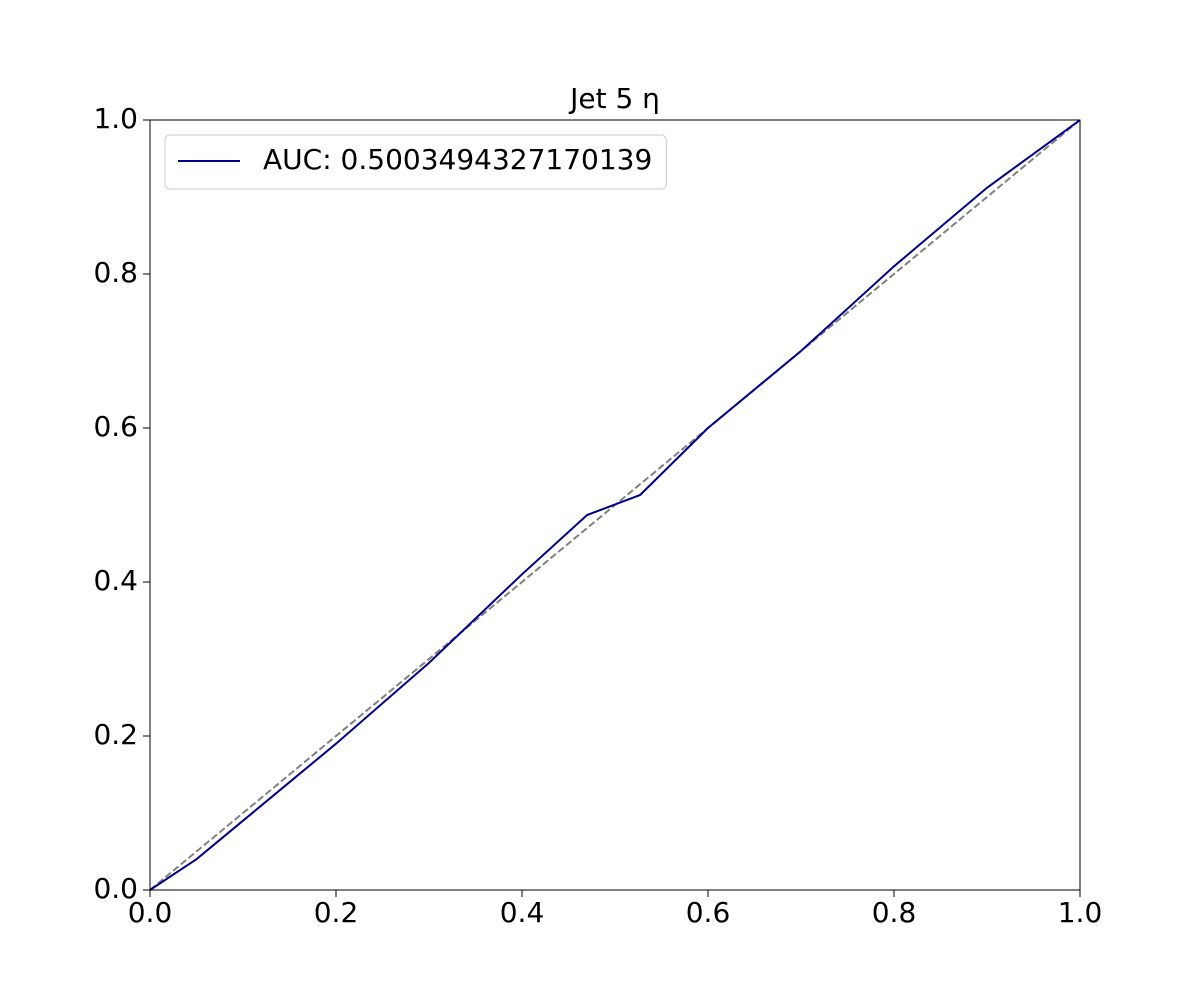  What do you see at coordinates (457, 159) in the screenshot?
I see `legend-label: AUC: 0.5003494327170139` at bounding box center [457, 159].